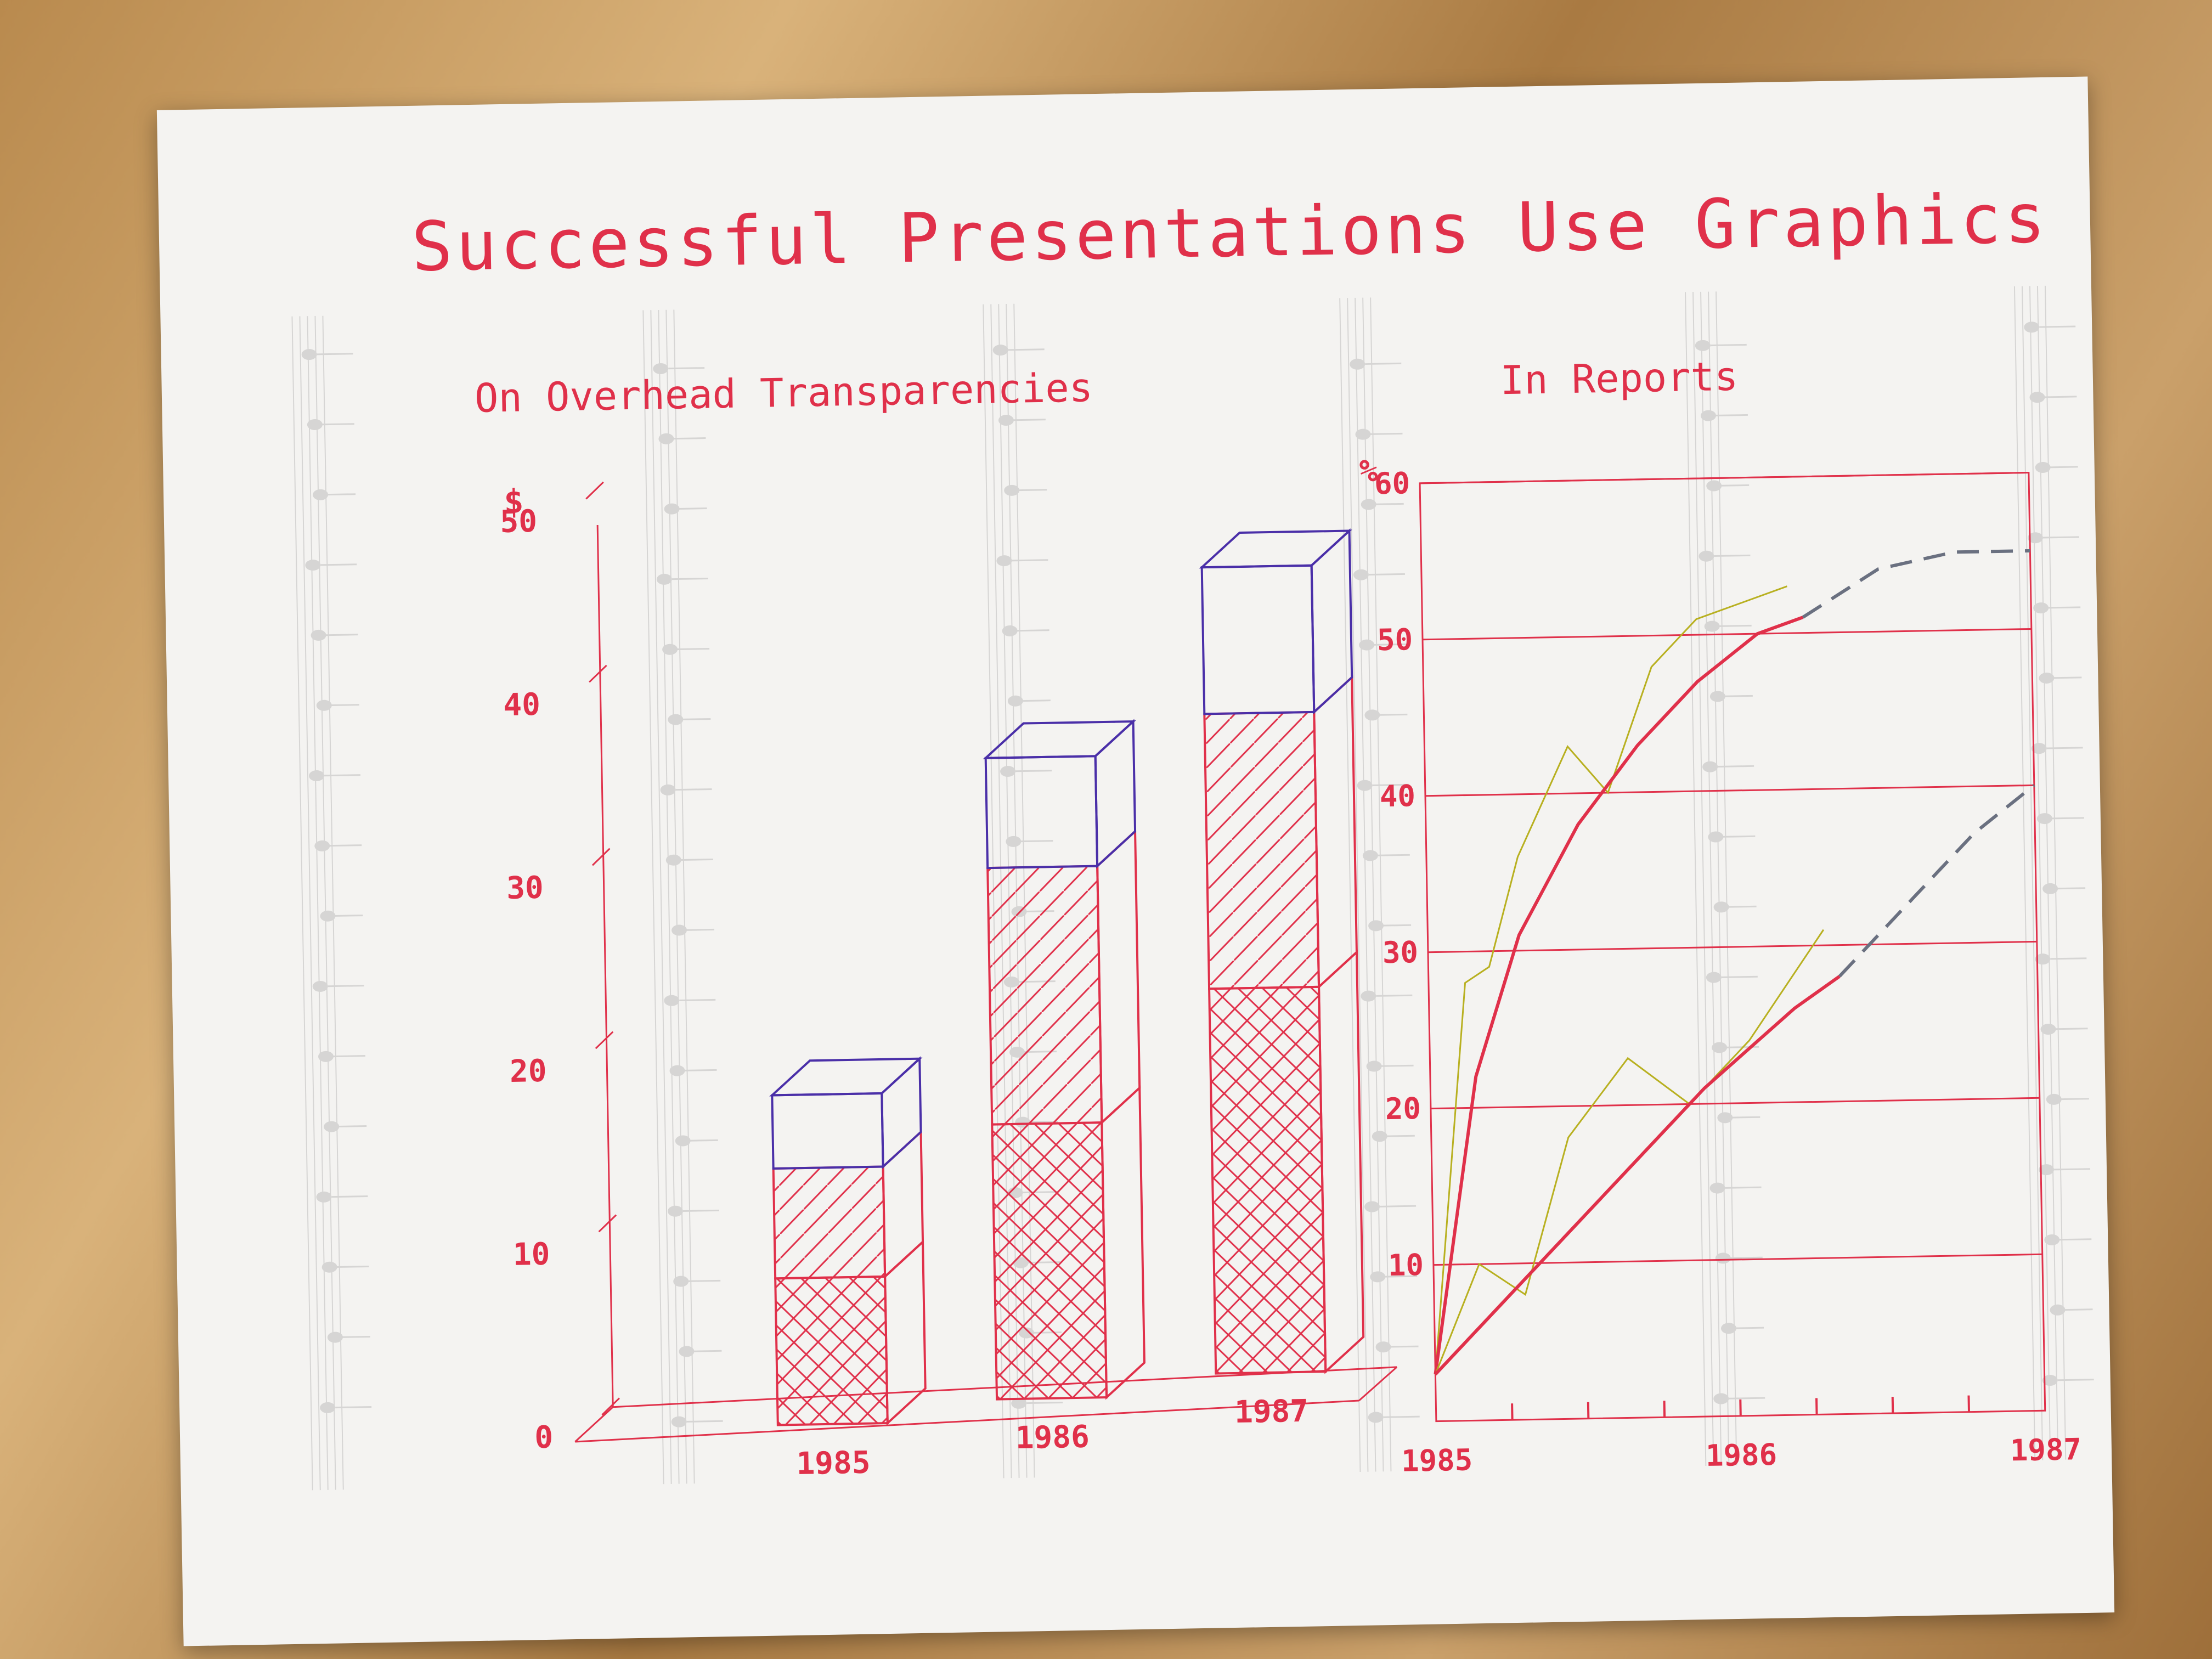  Describe the element at coordinates (522, 705) in the screenshot. I see `y-tick-label: 40` at that location.